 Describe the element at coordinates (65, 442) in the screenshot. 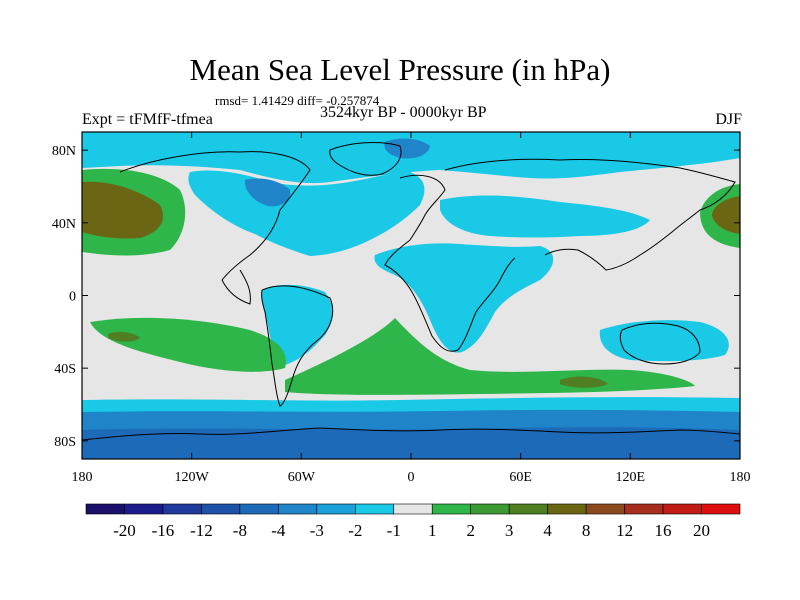

I see `lat-tick-label: 80S` at that location.